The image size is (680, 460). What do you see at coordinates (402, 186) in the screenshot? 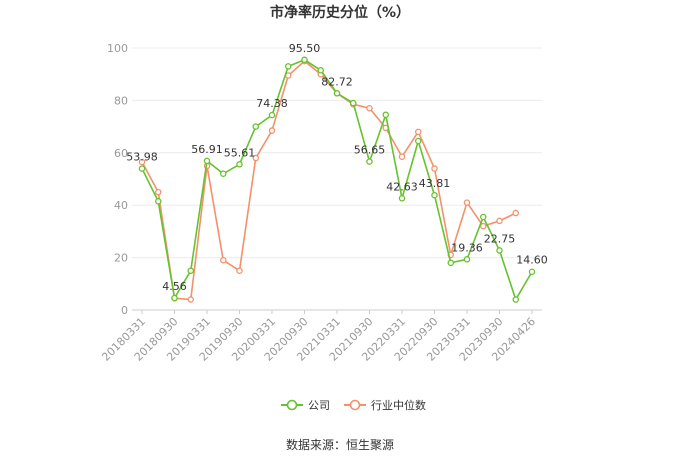
I see `data-label: 42.63` at bounding box center [402, 186].